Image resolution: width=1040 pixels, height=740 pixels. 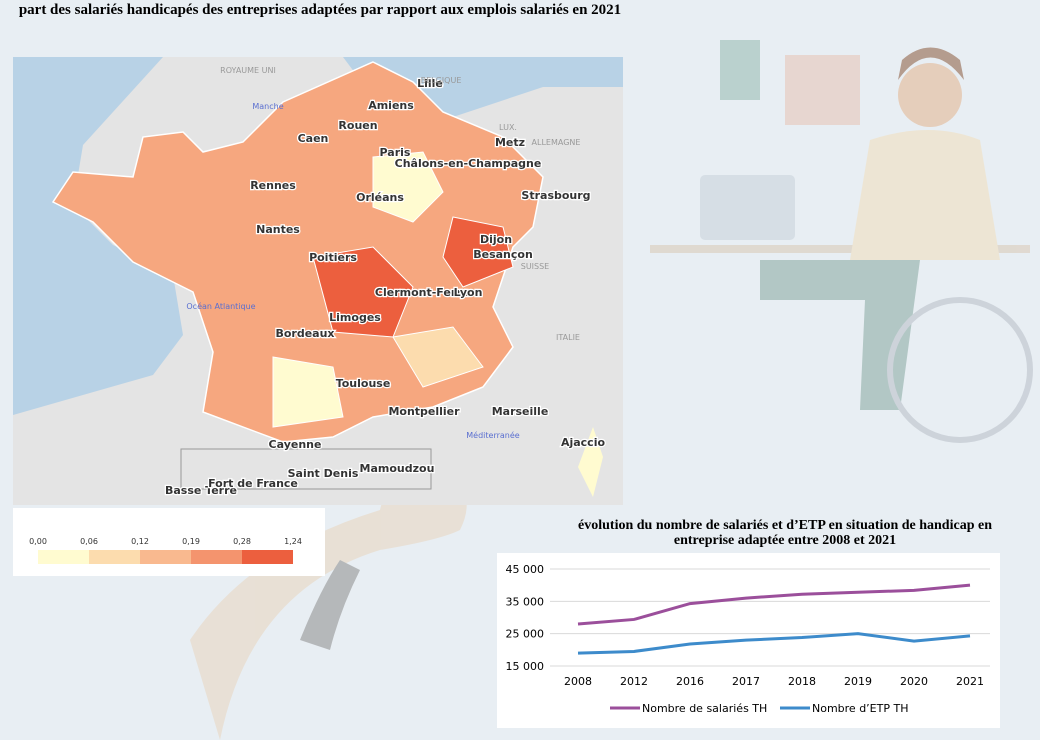 What do you see at coordinates (253, 483) in the screenshot?
I see `city-label: Fort de France` at bounding box center [253, 483].